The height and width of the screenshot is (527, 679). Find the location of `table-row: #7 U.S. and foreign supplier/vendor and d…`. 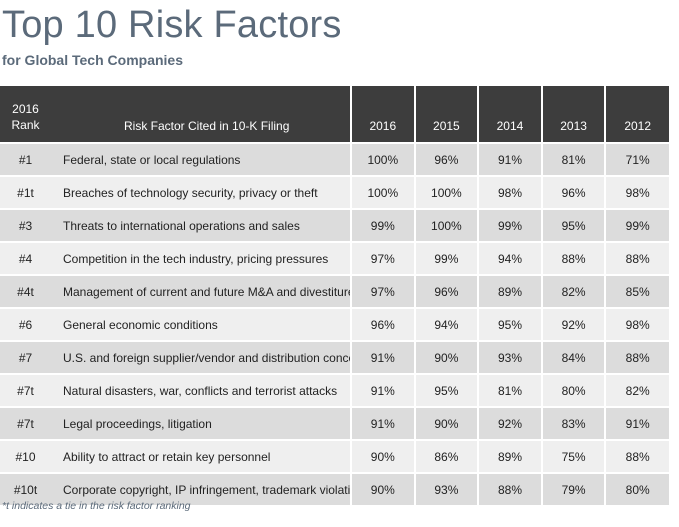

table-row: #7 U.S. and foreign supplier/vendor and d… is located at coordinates (334, 357).